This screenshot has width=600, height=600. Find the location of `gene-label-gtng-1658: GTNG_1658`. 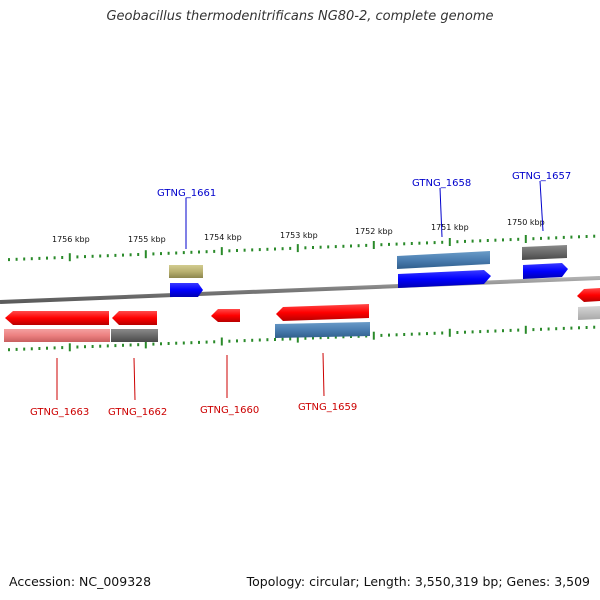

gene-label-gtng-1658: GTNG_1658 is located at coordinates (441, 183).